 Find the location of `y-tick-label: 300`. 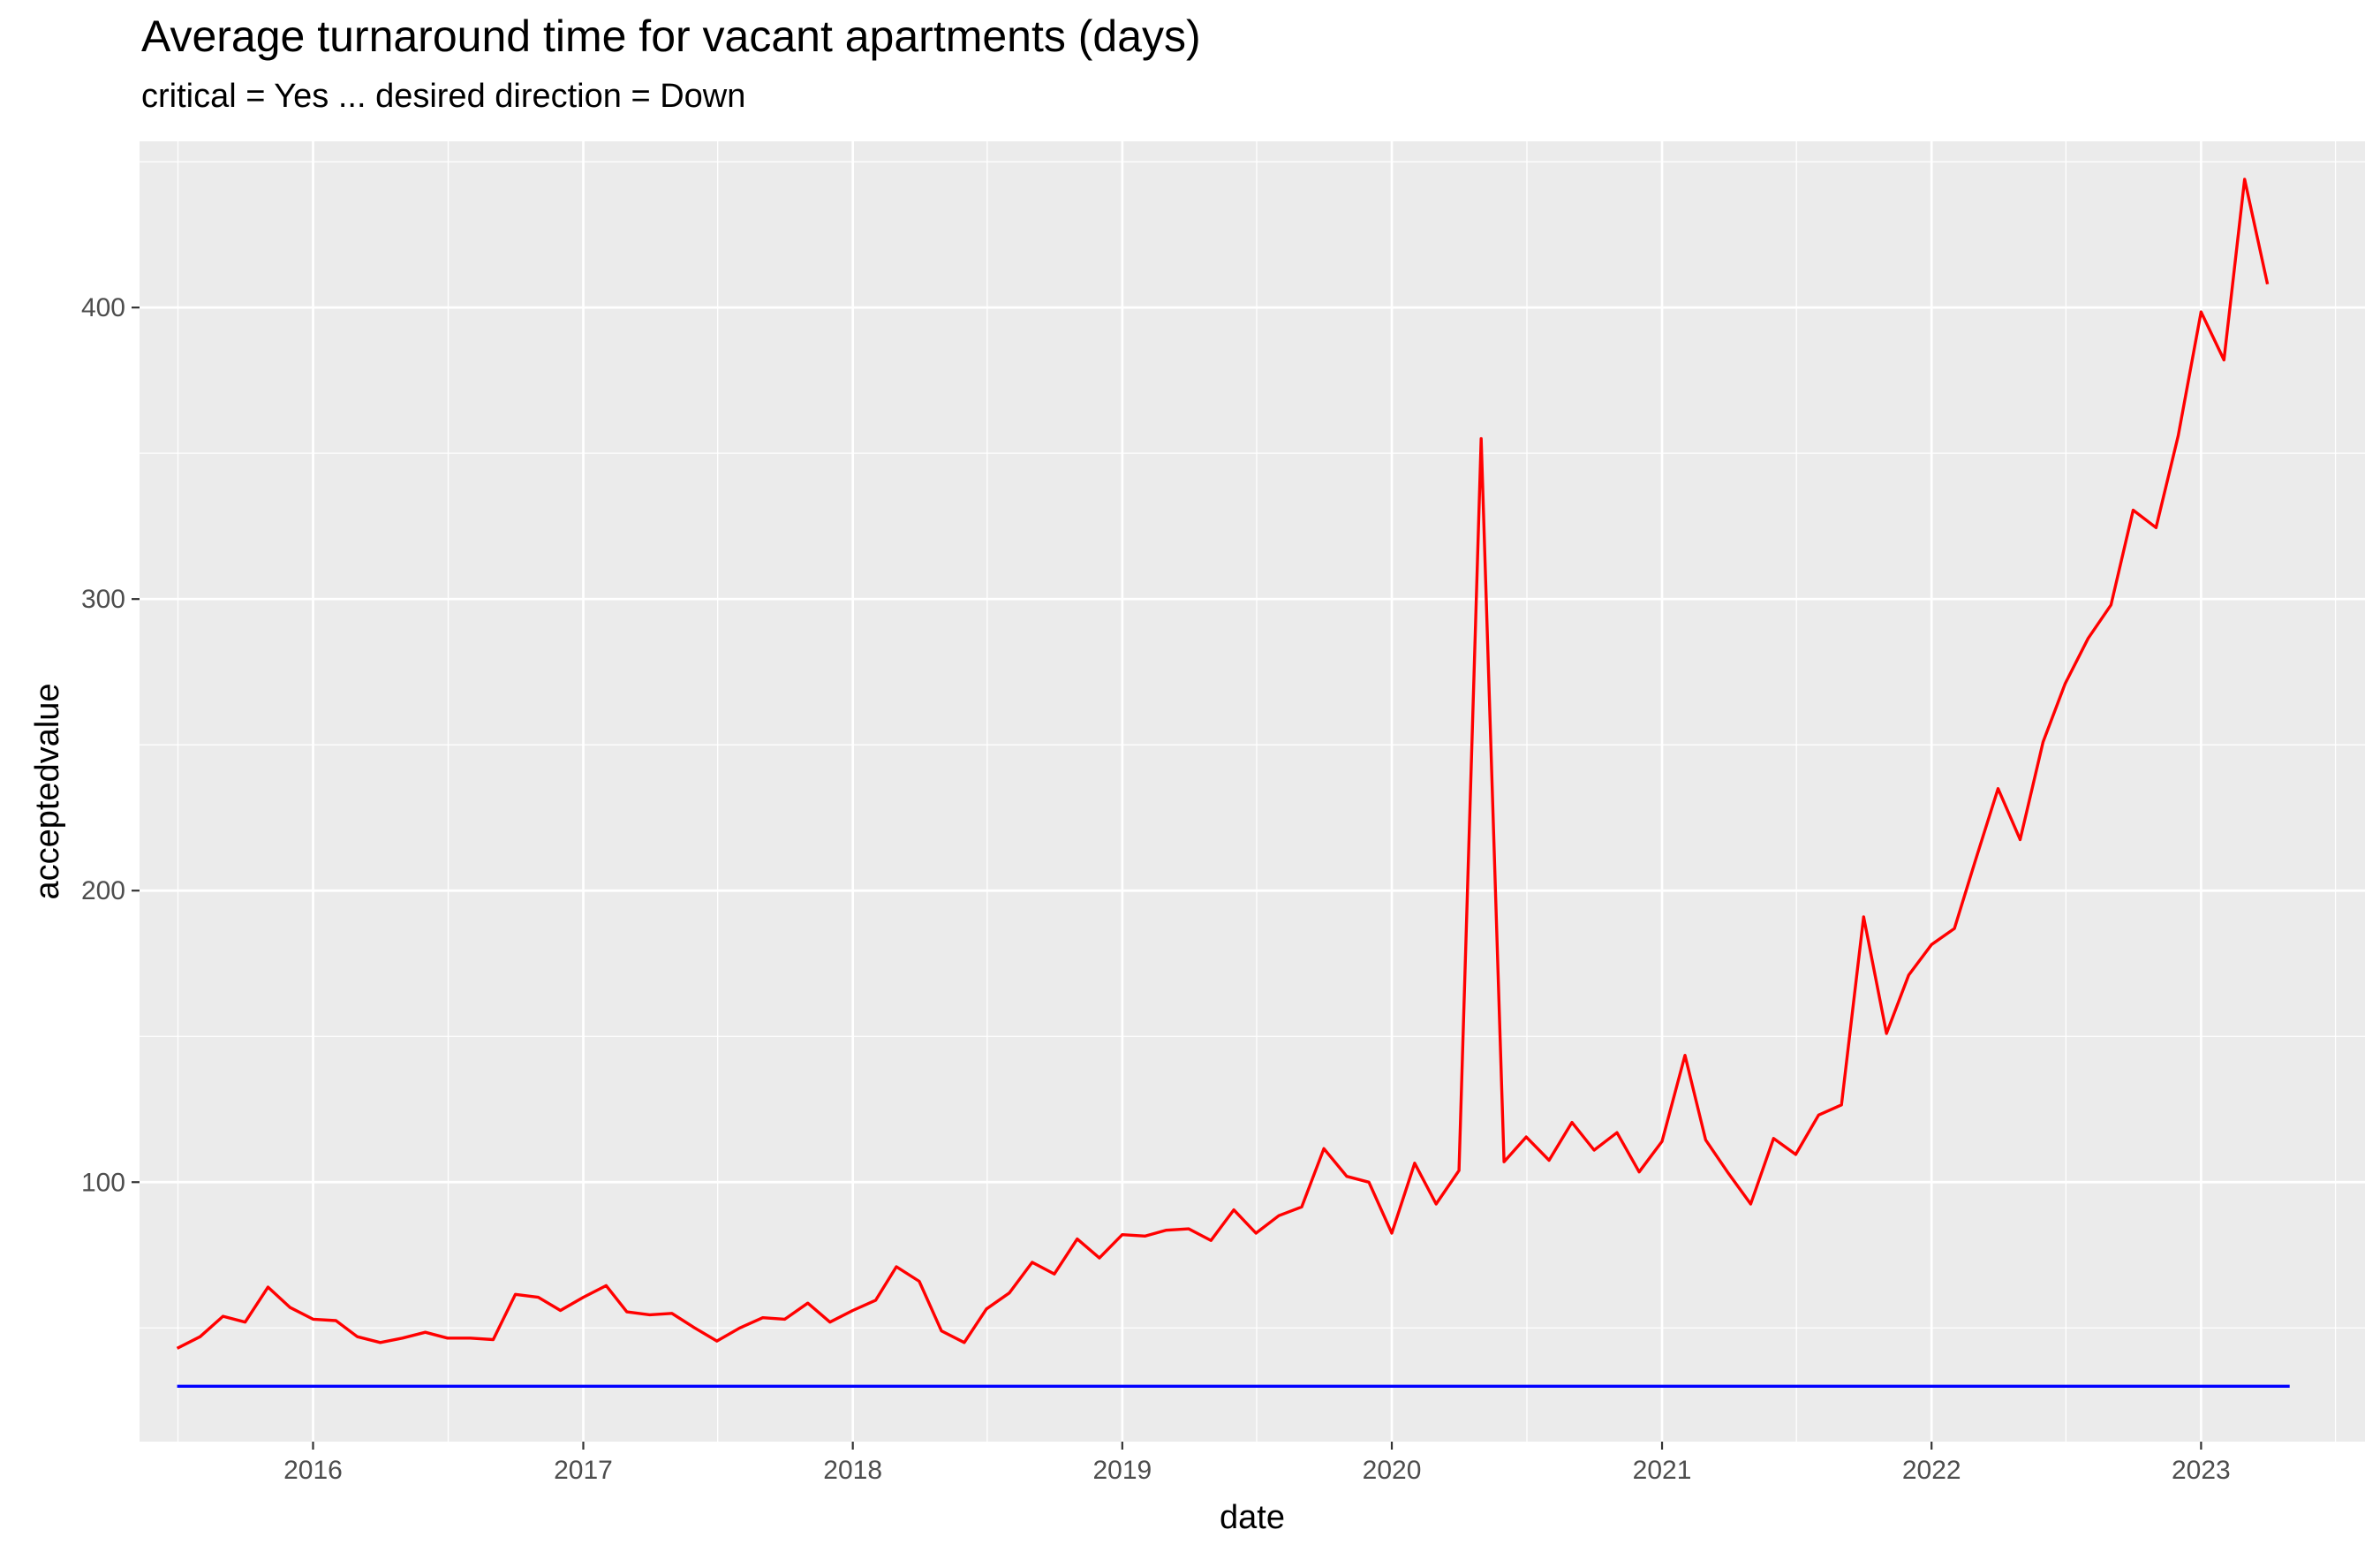

y-tick-label: 300 is located at coordinates (103, 599).